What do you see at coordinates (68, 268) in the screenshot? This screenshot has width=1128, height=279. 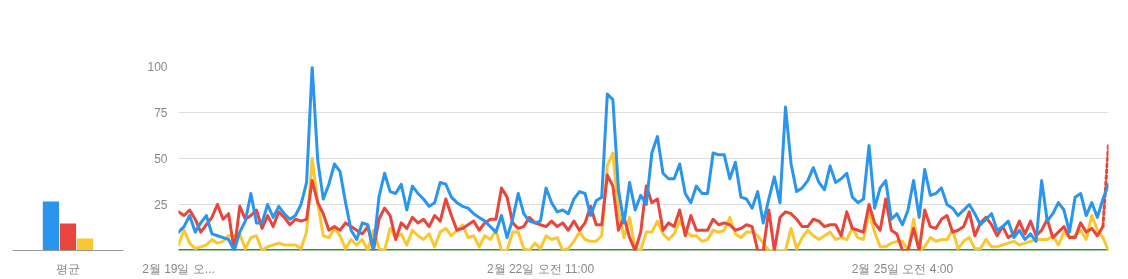 I see `x-tick-label: 평균` at bounding box center [68, 268].